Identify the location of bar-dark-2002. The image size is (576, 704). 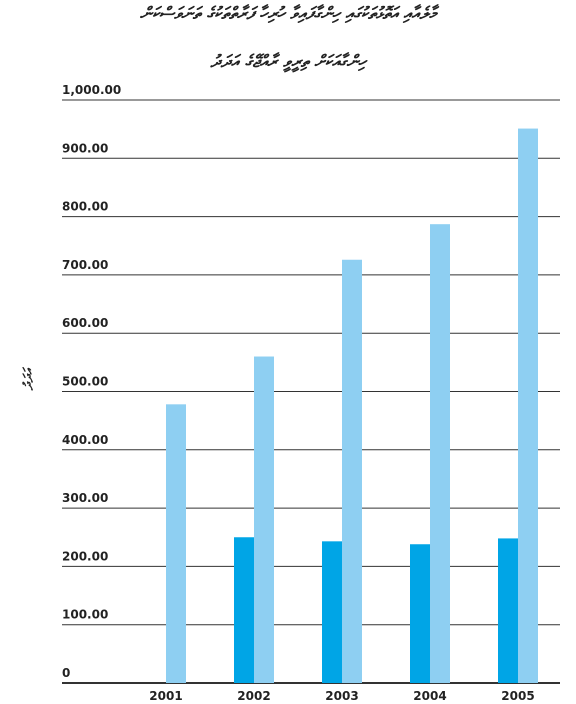
(244, 610).